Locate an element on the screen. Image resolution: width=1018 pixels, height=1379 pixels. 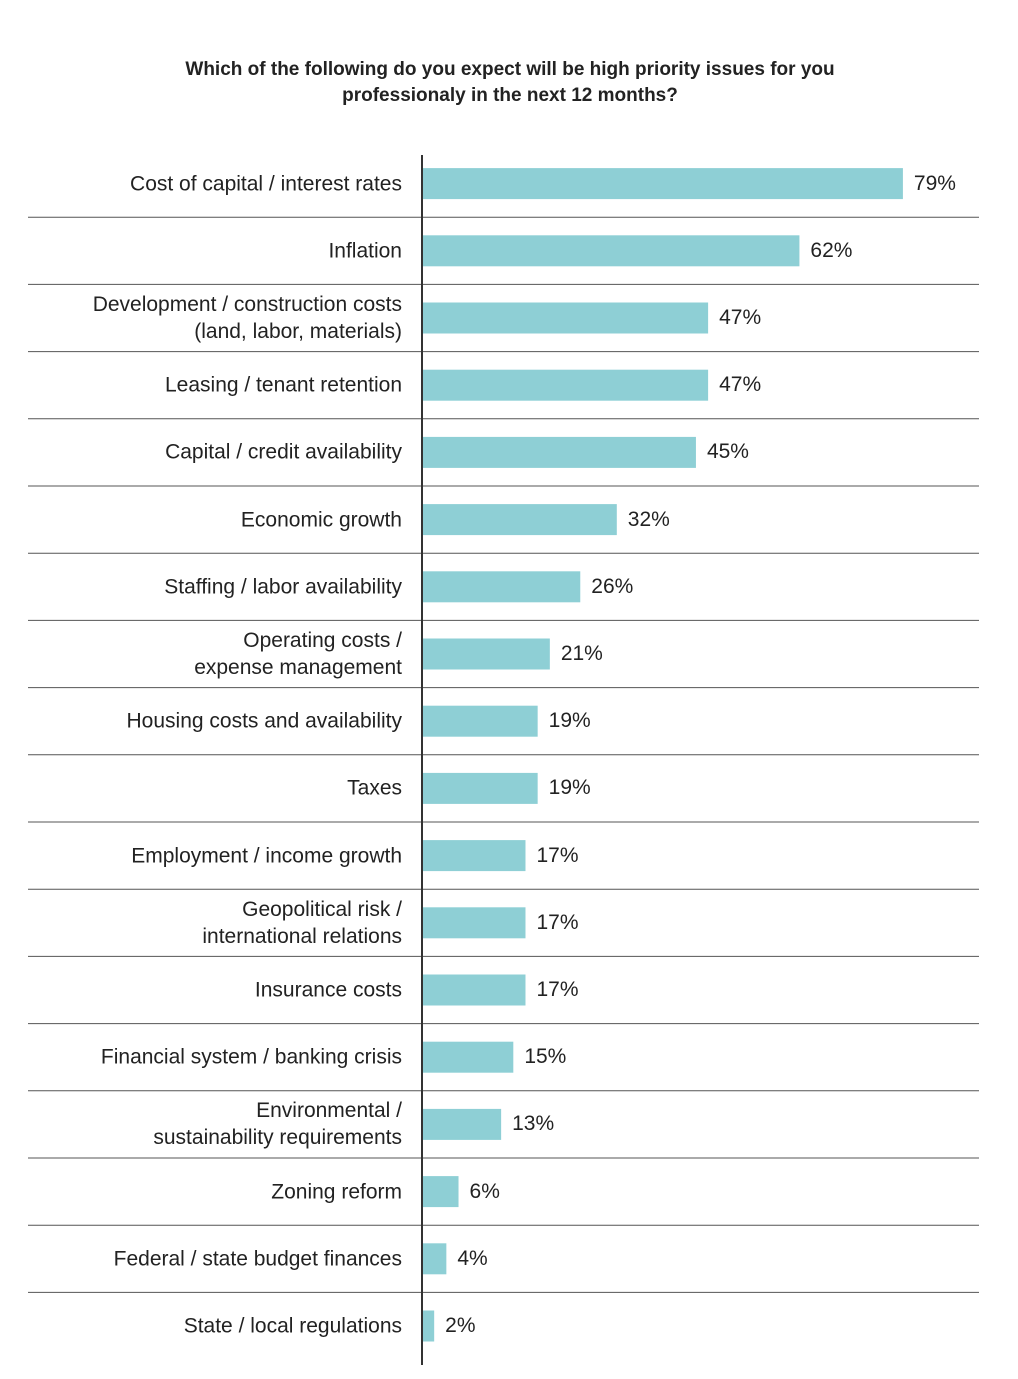
category-label: Zoning reform is located at coordinates (336, 1192).